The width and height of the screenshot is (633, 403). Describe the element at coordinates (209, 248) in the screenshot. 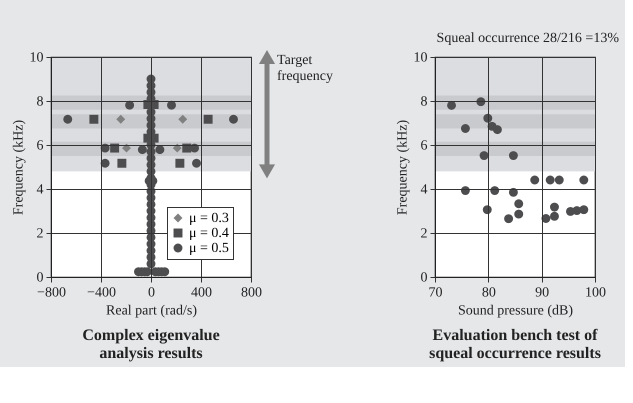

I see `legend-label: μ = 0.5` at that location.